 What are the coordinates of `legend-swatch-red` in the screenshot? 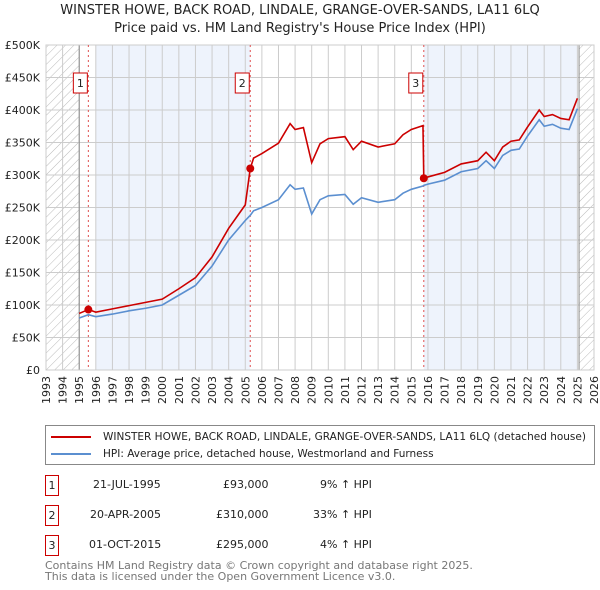 It's located at (71, 437).